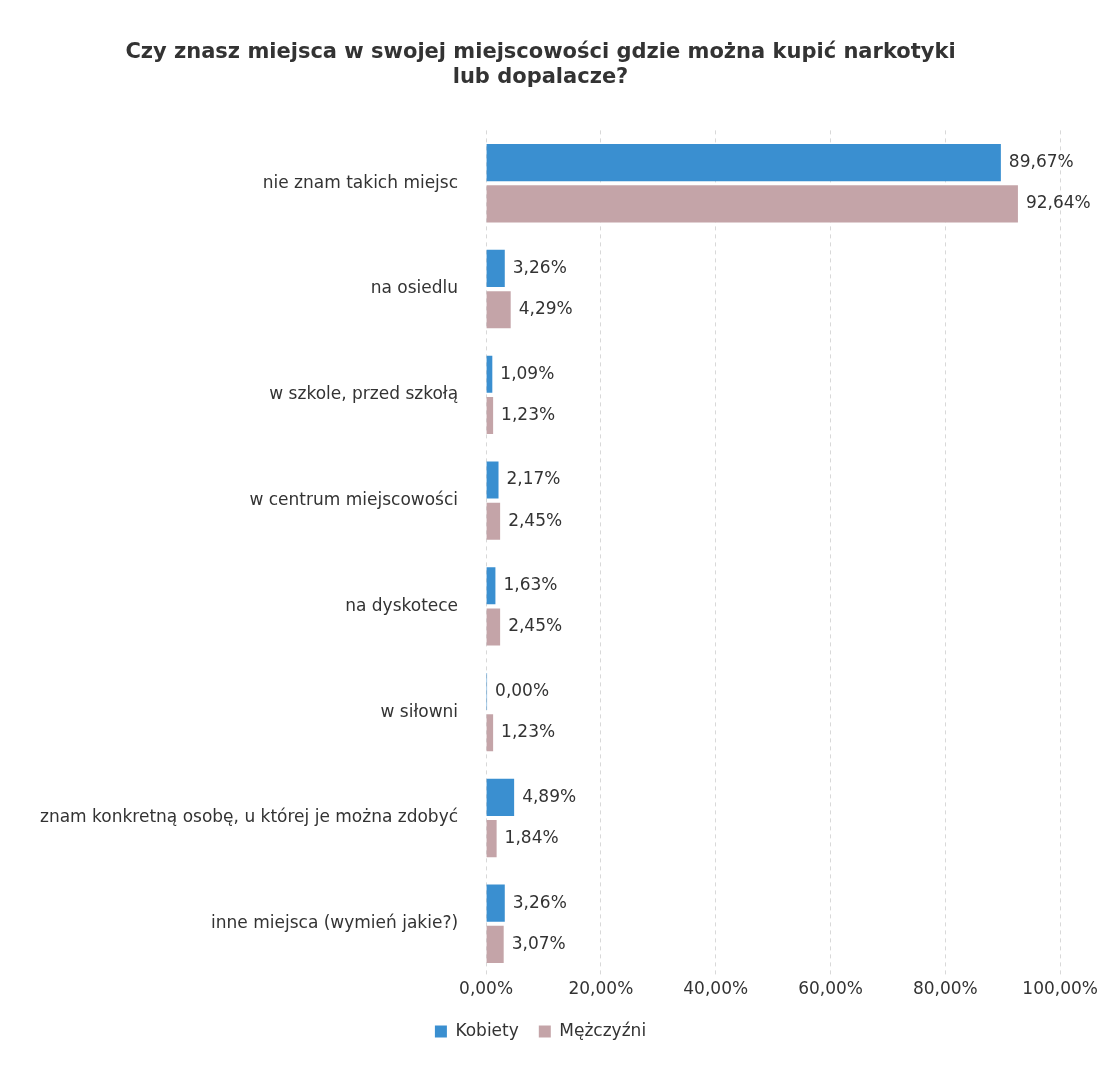  What do you see at coordinates (486, 988) in the screenshot?
I see `x-tick-label: 0,00%` at bounding box center [486, 988].